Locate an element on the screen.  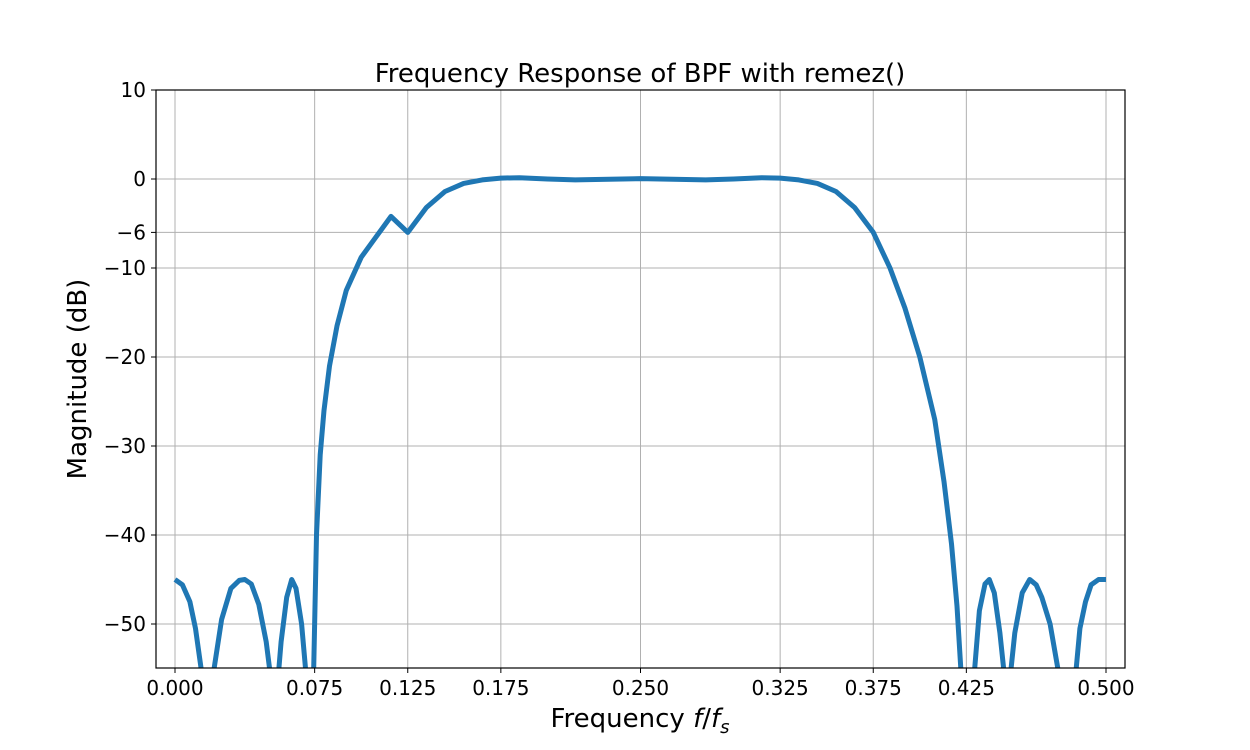
x-tick-label: 0.375 is located at coordinates (873, 688).